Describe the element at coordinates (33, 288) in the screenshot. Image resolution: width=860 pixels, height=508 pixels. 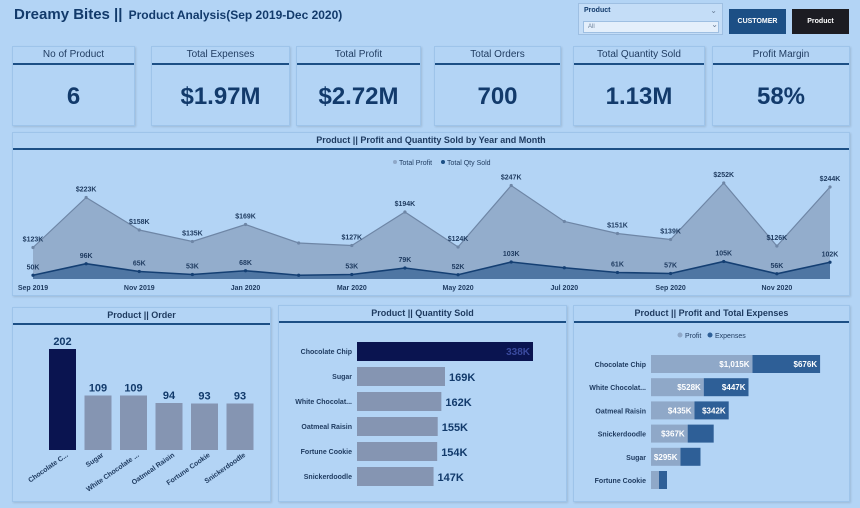
I see `x-tick-label: Sep 2019` at that location.